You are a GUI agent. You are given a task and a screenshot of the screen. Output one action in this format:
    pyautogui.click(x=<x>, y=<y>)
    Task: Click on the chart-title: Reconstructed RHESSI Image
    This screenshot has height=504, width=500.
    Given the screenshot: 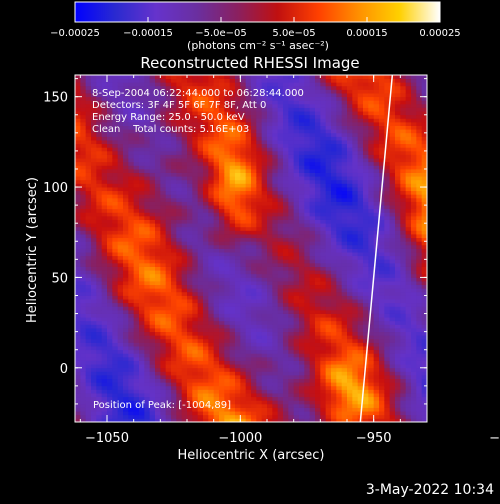 What is the action you would take?
    pyautogui.click(x=249, y=63)
    